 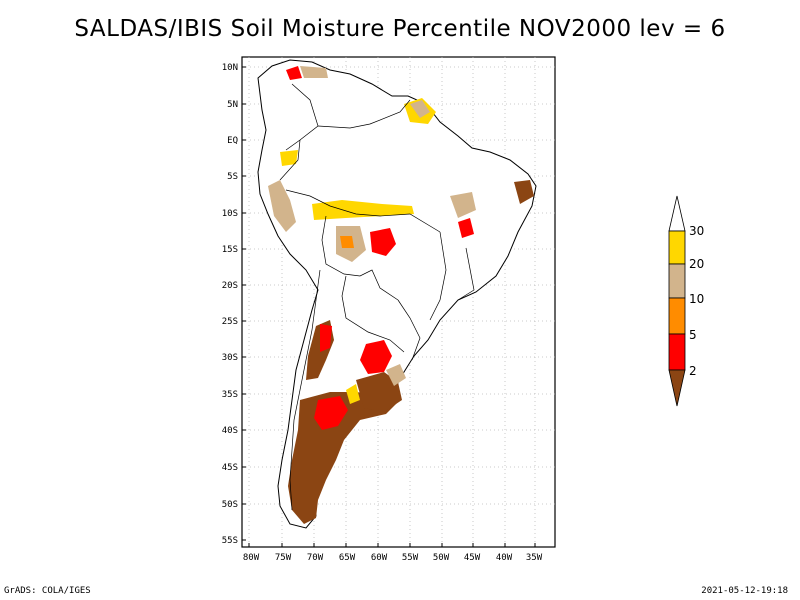 I want to click on lat-label-35s: 35S, so click(x=230, y=395).